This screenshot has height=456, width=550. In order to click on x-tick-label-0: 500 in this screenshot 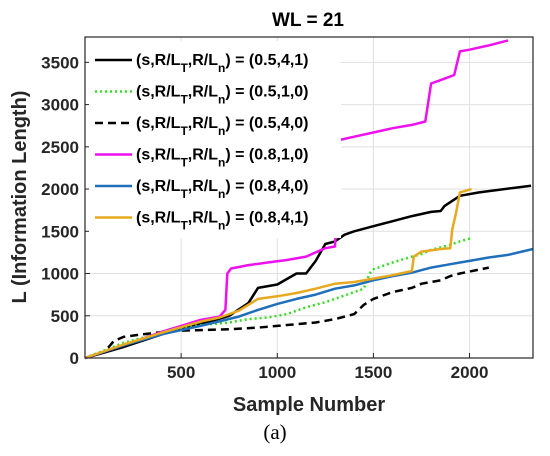, I will do `click(181, 372)`.